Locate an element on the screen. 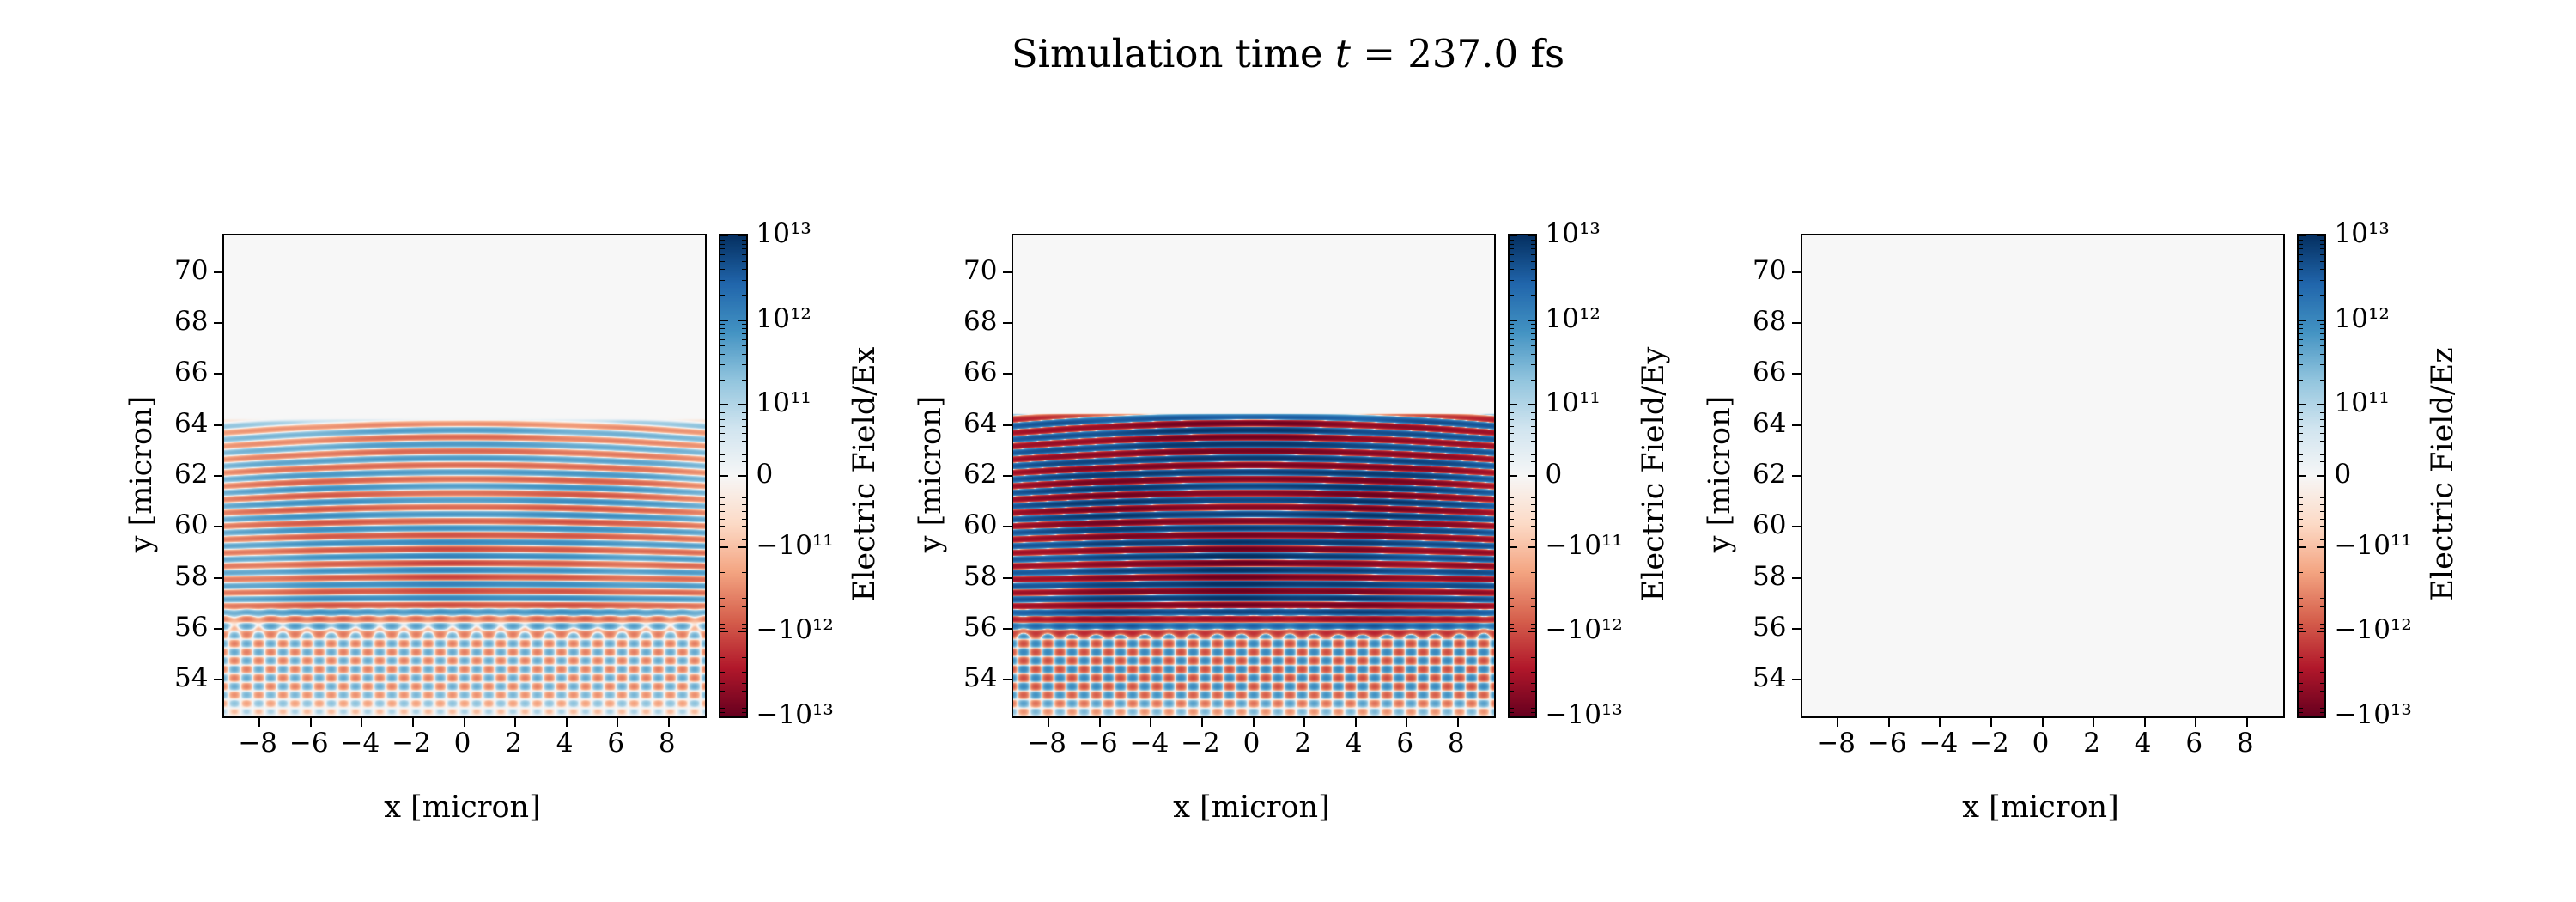 This screenshot has width=2576, height=902. y-tick-label: 54 is located at coordinates (980, 678).